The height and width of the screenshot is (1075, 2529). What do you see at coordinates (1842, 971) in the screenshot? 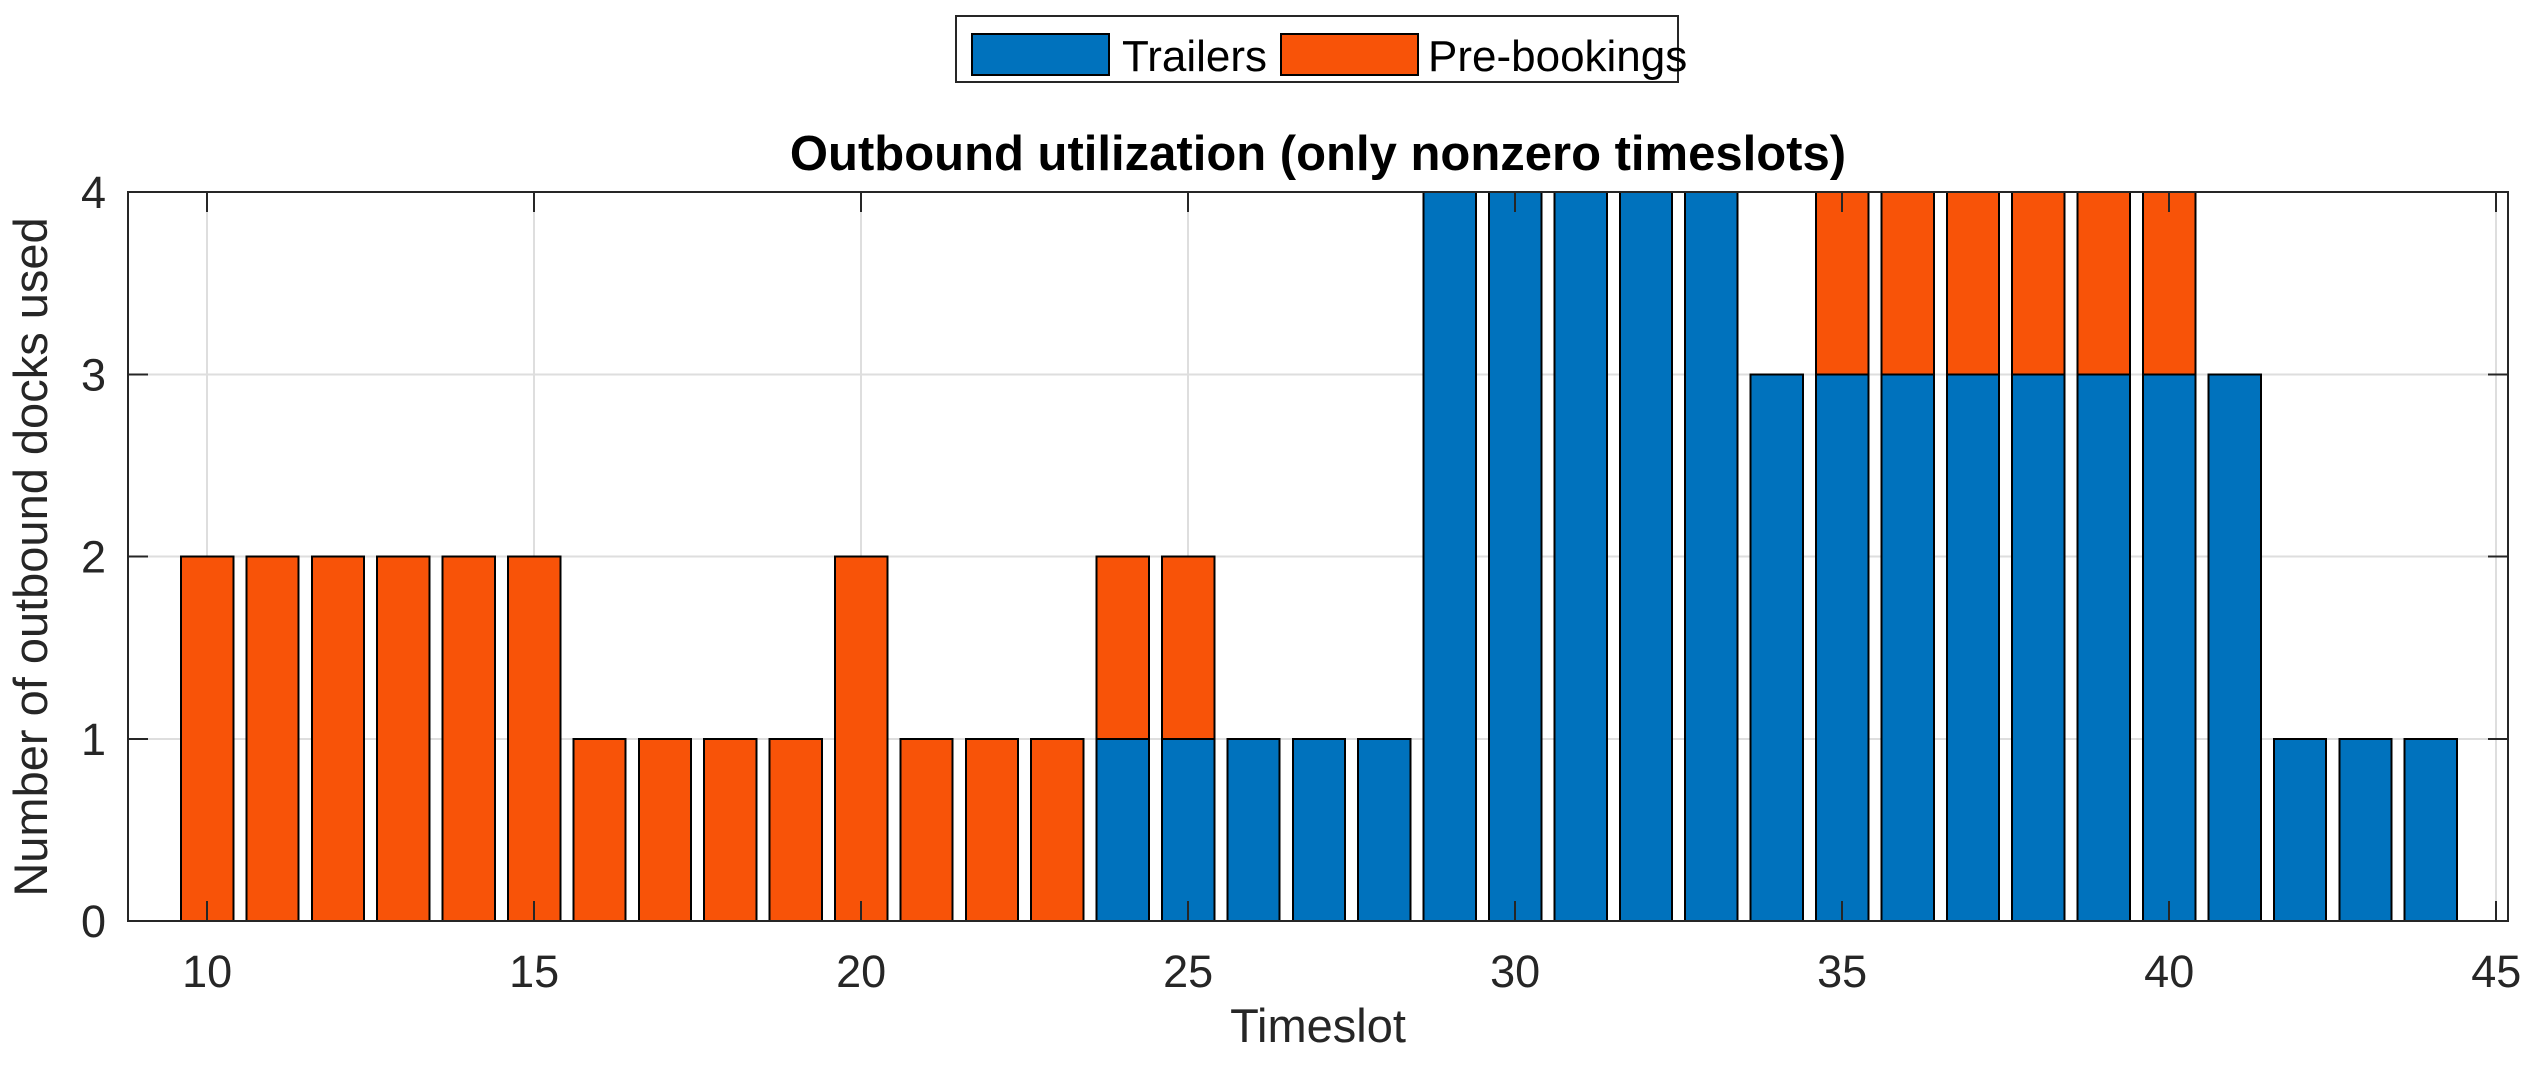
I see `x-tick-label-35: 35` at bounding box center [1842, 971].